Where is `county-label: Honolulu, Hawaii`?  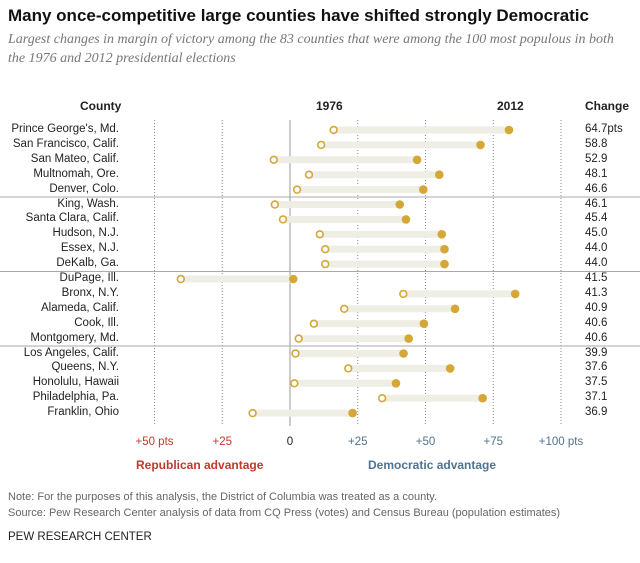
county-label: Honolulu, Hawaii is located at coordinates (75, 382).